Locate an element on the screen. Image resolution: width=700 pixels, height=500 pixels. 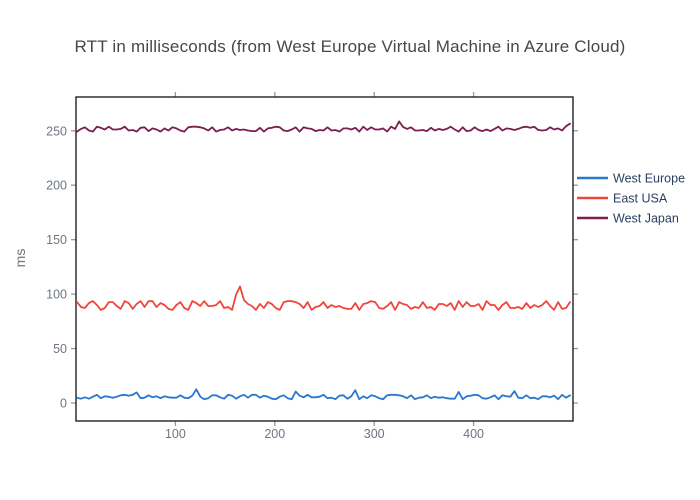
legend-item-east-usa: East USA is located at coordinates (622, 199).